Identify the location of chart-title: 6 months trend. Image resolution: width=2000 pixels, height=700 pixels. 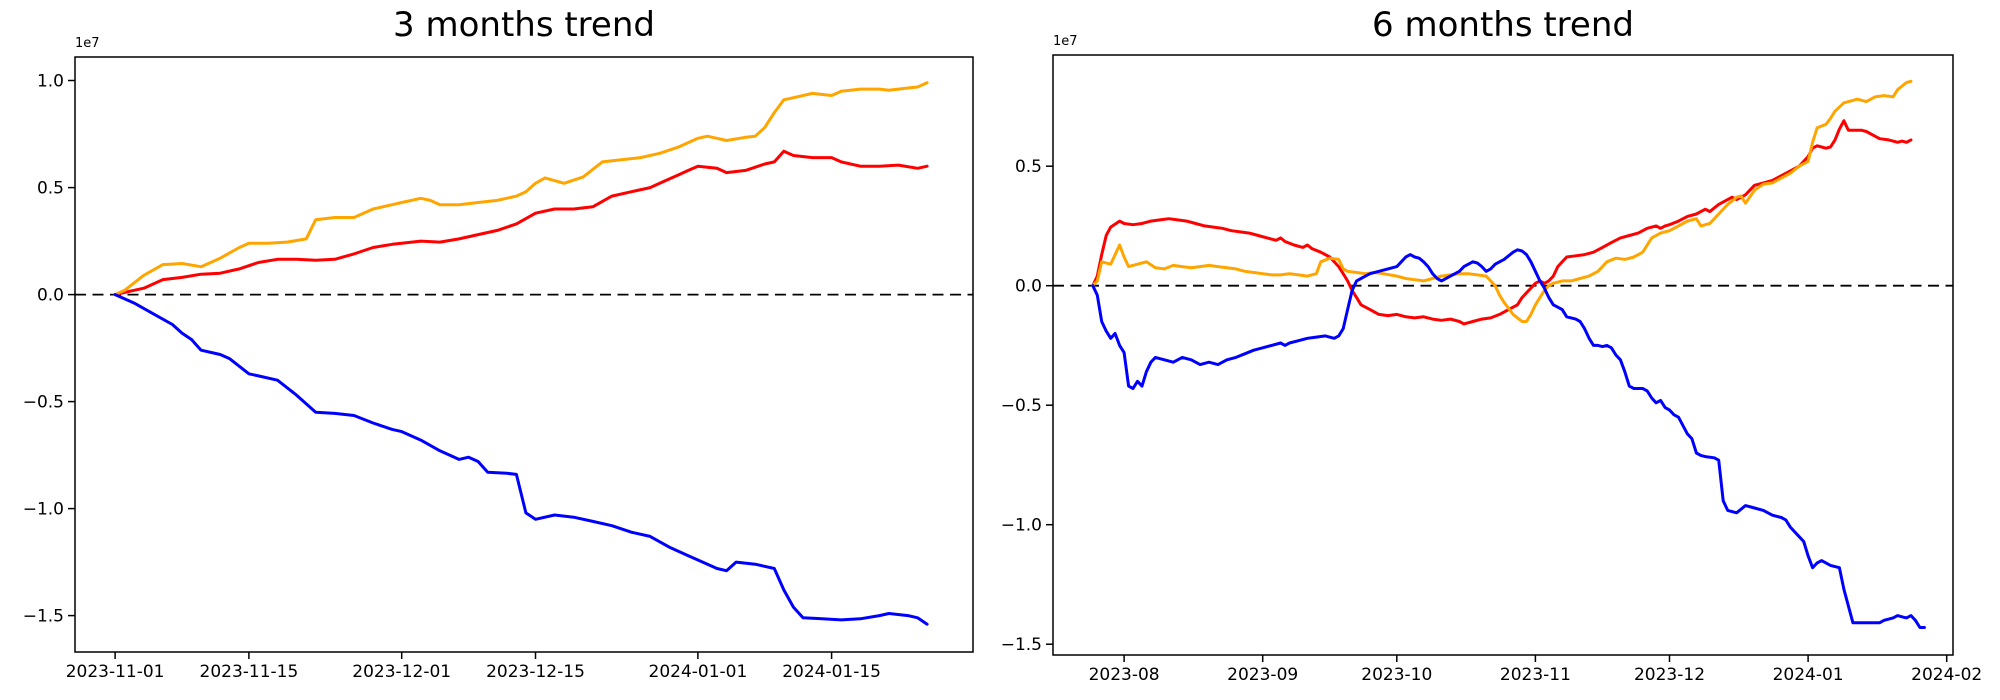
(1503, 25).